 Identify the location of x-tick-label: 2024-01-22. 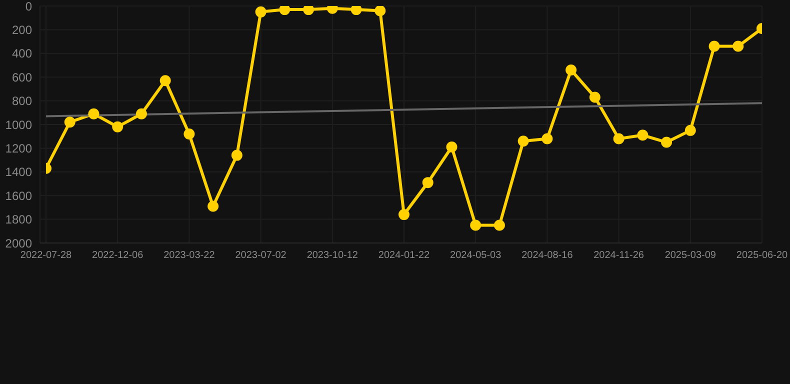
(404, 256).